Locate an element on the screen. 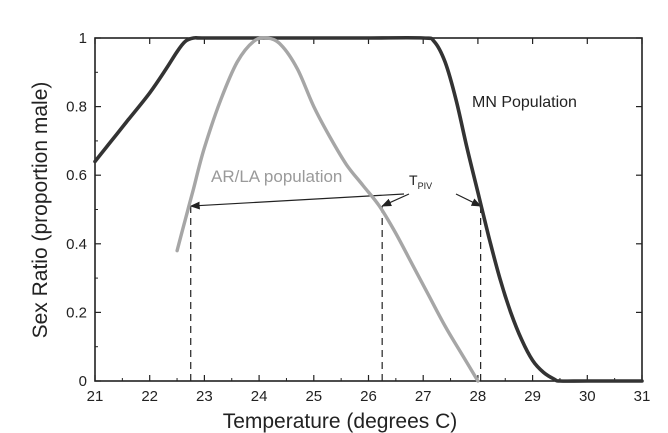  arla-population-label: AR/LA population is located at coordinates (276, 176).